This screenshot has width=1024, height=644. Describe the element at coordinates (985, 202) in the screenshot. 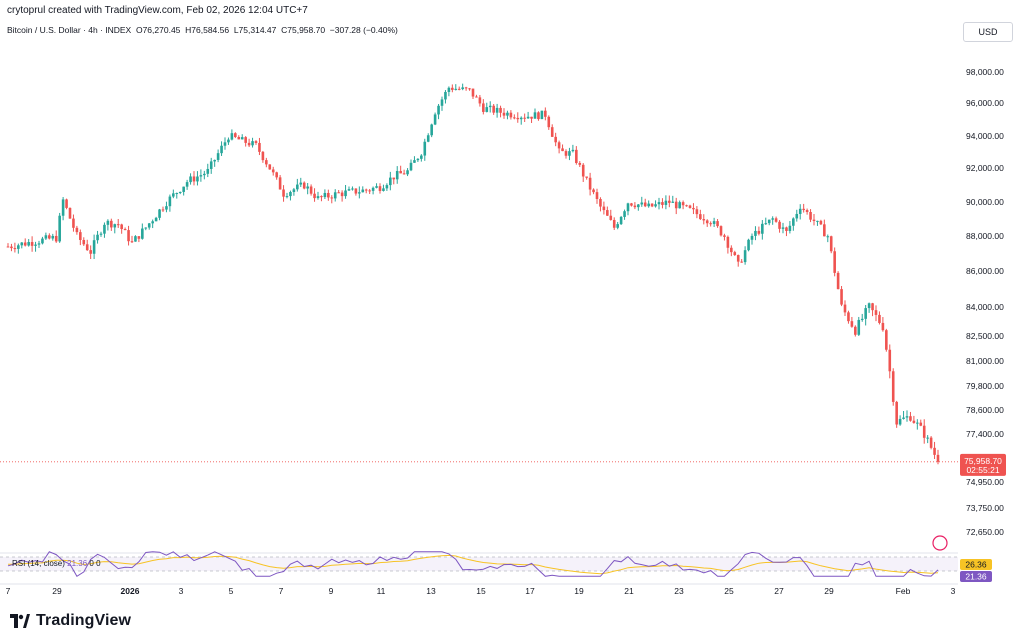

I see `price-tick-label: 90,000.00` at that location.